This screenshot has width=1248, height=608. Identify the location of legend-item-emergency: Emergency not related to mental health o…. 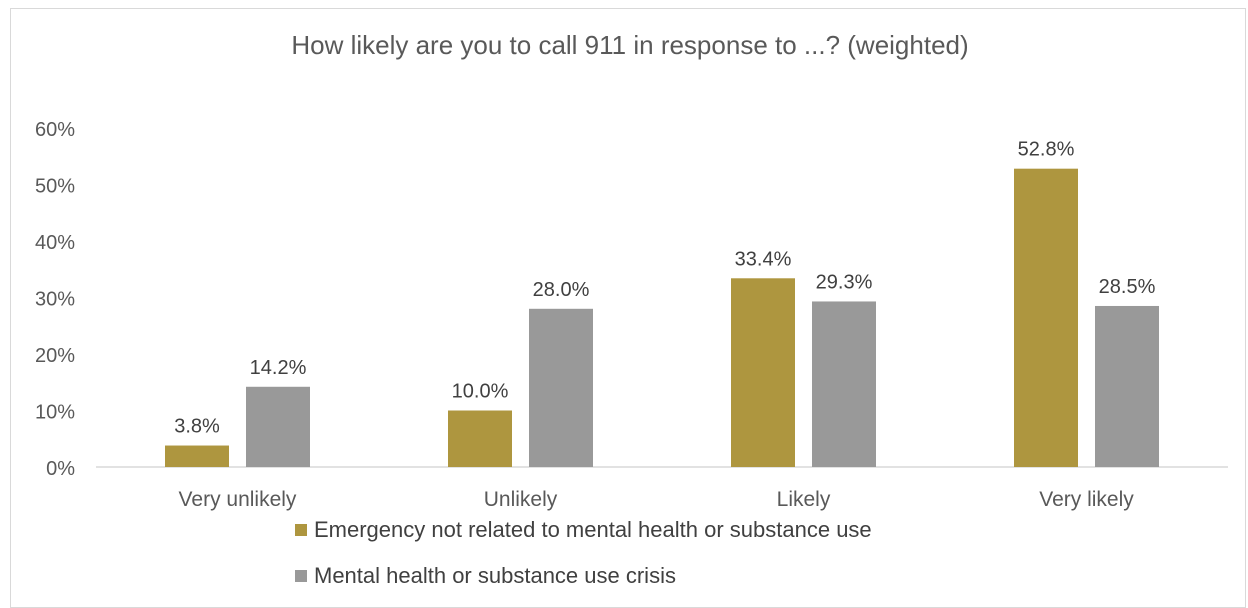
(583, 530).